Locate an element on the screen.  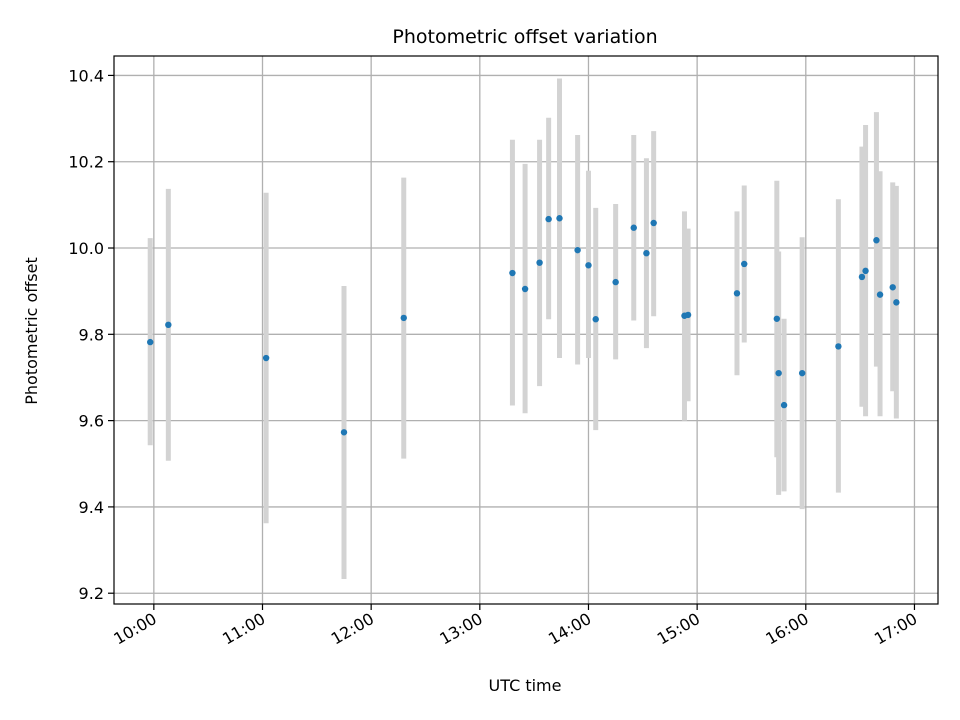
y-tick-label: 9.2 is located at coordinates (91, 593).